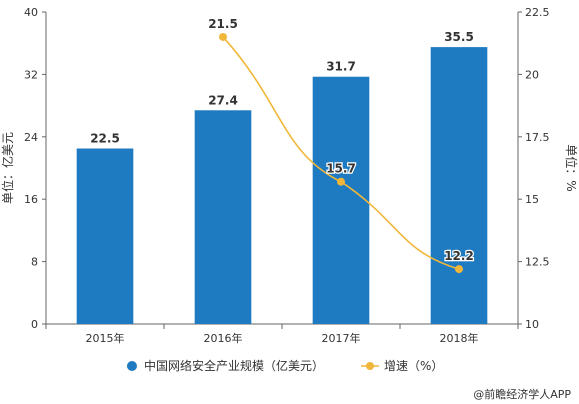 Image resolution: width=579 pixels, height=404 pixels. Describe the element at coordinates (370, 366) in the screenshot. I see `legend-line-marker` at that location.